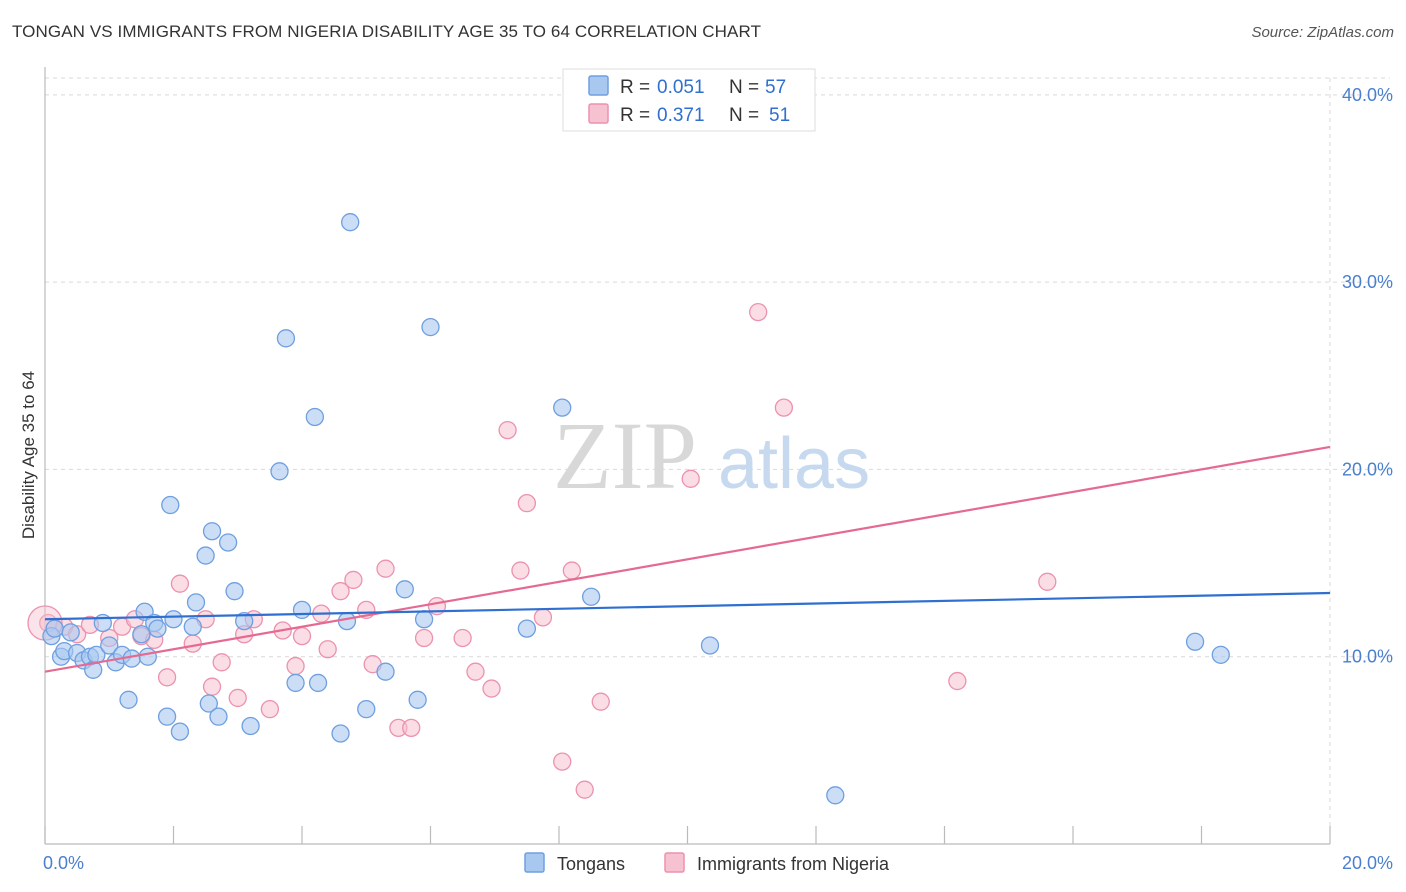 The width and height of the screenshot is (1406, 892). What do you see at coordinates (744, 115) in the screenshot?
I see `legend-n-label-nigeria: N =` at bounding box center [744, 115].